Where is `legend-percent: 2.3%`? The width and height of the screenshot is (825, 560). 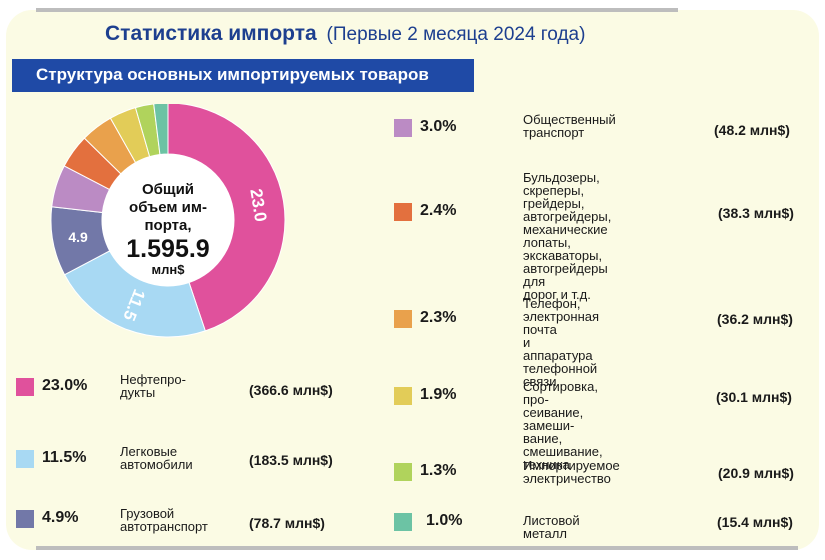 legend-percent: 2.3% is located at coordinates (438, 317).